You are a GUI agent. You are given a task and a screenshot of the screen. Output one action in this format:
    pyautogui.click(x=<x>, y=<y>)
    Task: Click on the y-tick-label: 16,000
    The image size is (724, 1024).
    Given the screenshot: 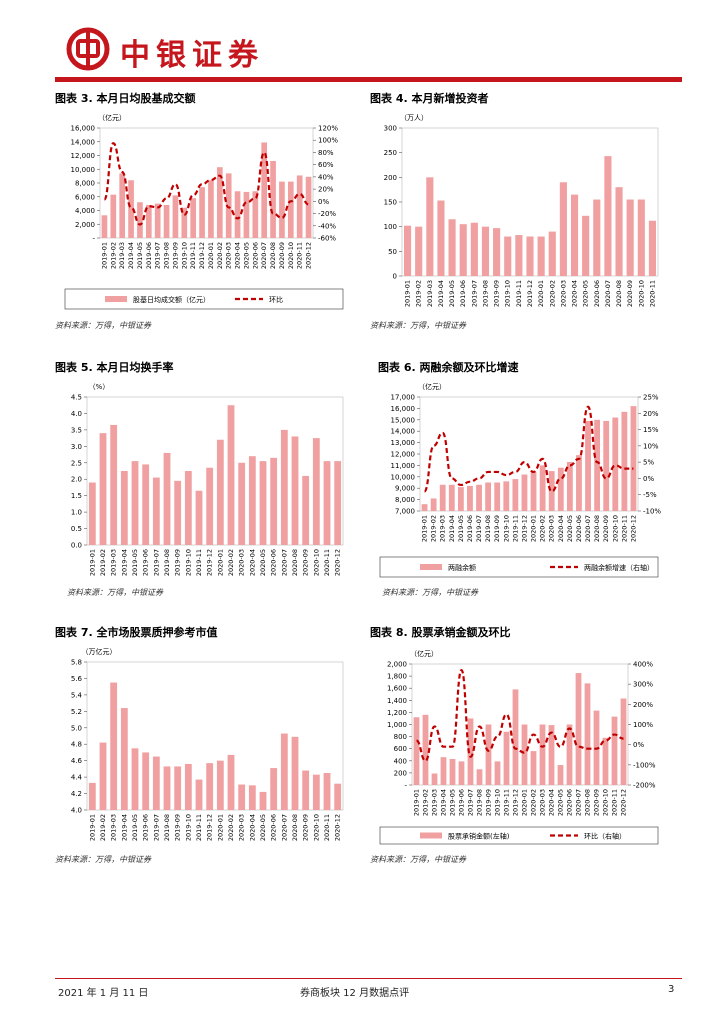 What is the action you would take?
    pyautogui.click(x=83, y=129)
    